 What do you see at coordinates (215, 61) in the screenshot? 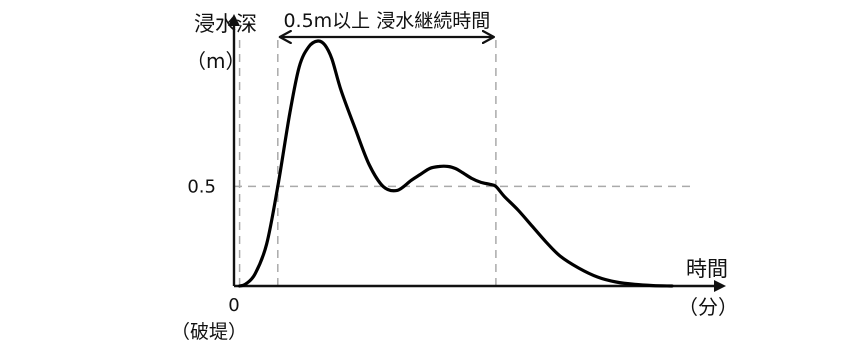
I see `y-axis-unit: （m）` at bounding box center [215, 61].